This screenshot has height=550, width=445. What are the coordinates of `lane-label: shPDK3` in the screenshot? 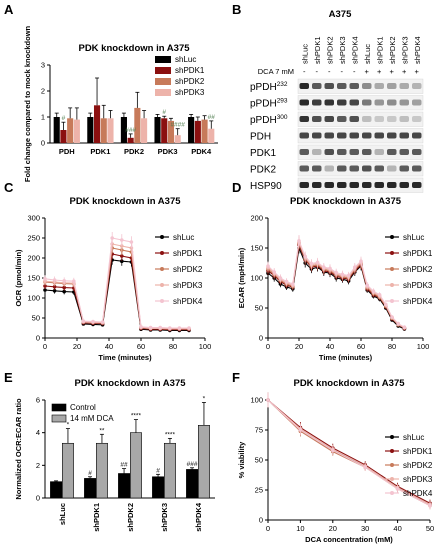 It's located at (342, 50).